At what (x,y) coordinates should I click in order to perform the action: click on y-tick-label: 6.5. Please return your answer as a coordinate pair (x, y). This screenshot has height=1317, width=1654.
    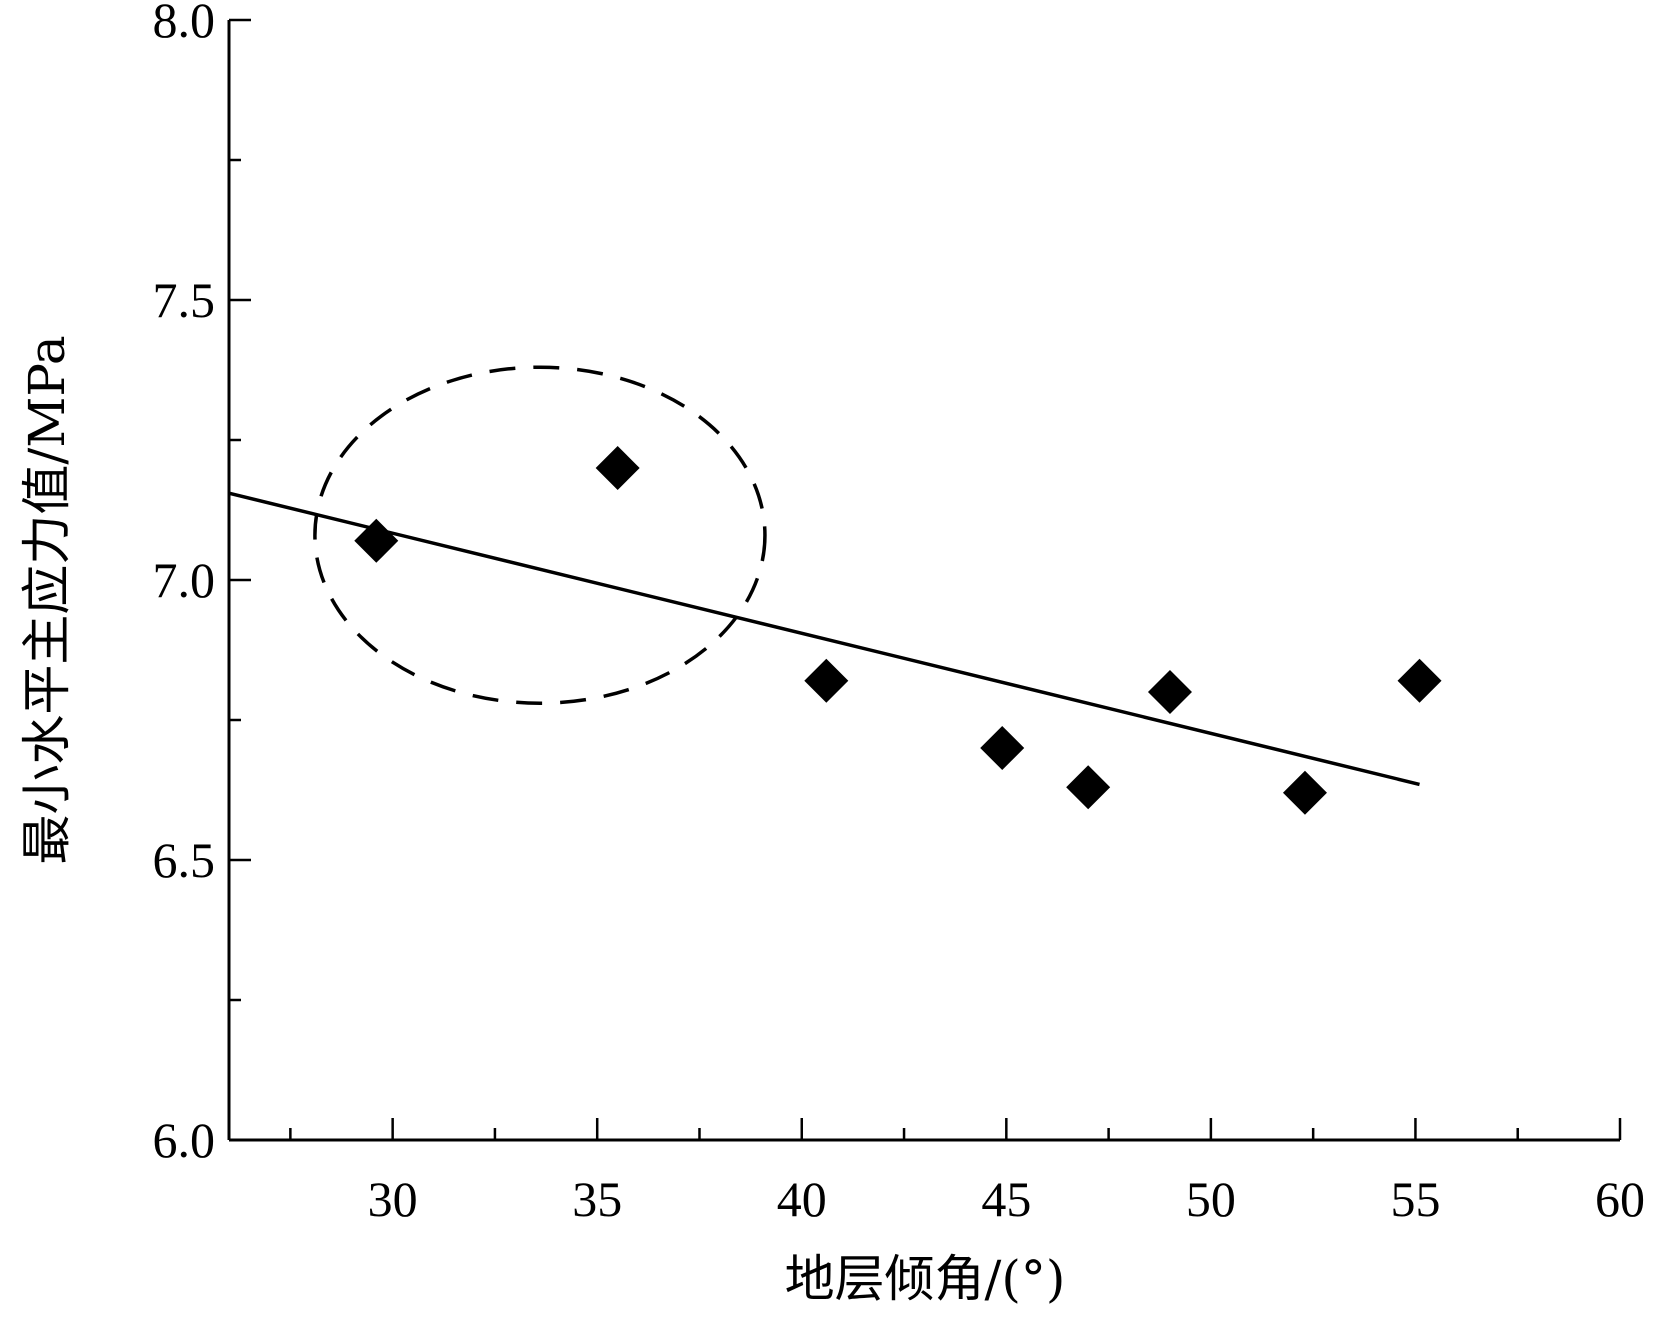
    Looking at the image, I should click on (184, 860).